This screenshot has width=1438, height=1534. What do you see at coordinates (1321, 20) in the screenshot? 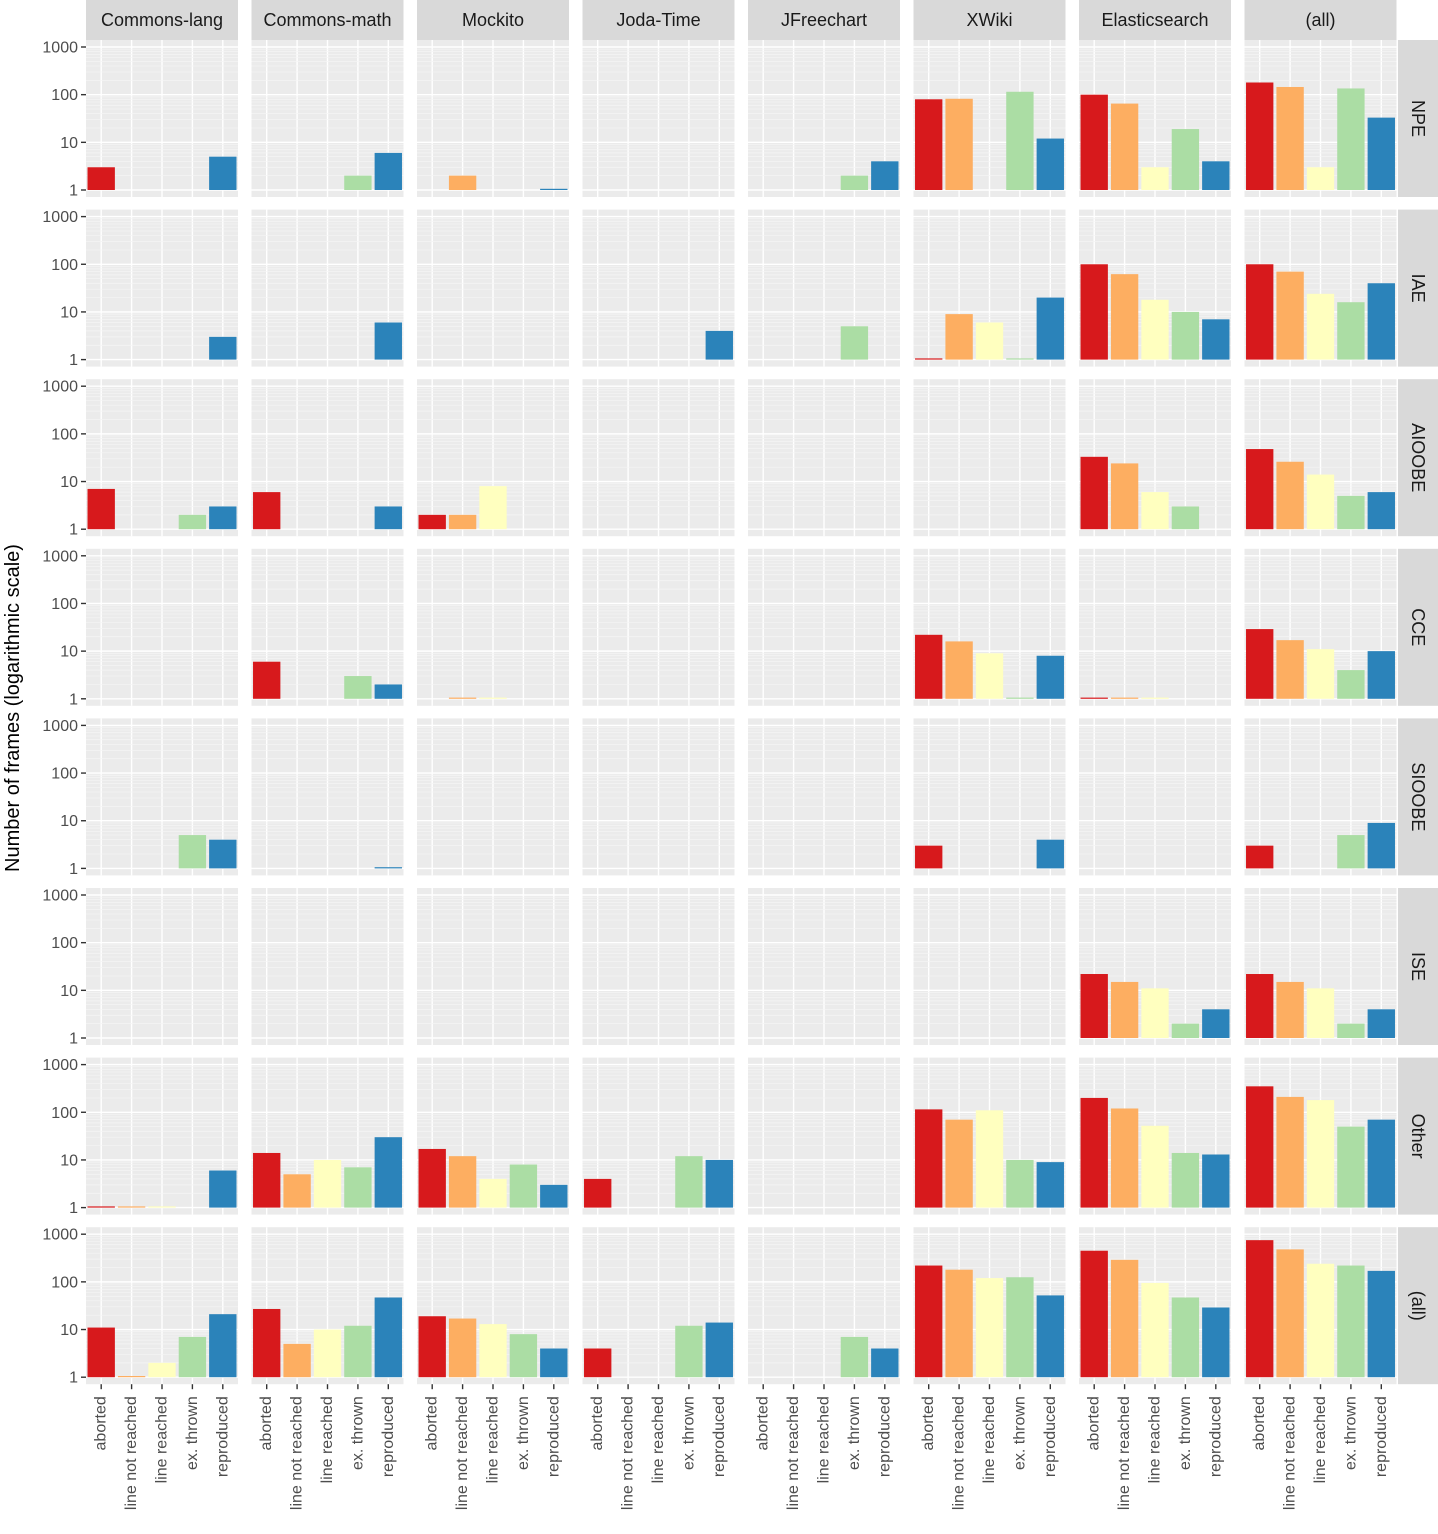
I see `column-strip-label: (all)` at bounding box center [1321, 20].